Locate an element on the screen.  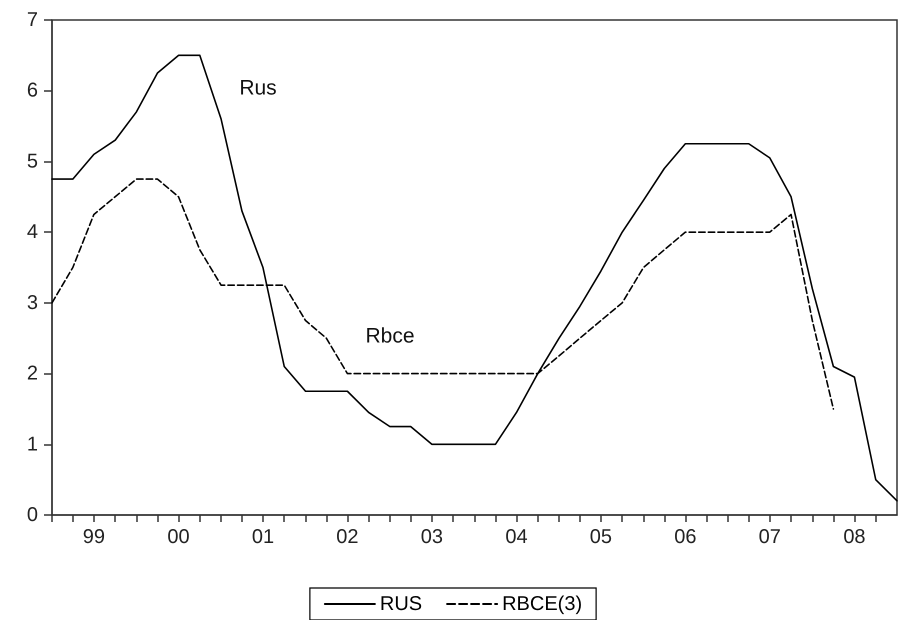
y-tick-label: 4 is located at coordinates (32, 232).